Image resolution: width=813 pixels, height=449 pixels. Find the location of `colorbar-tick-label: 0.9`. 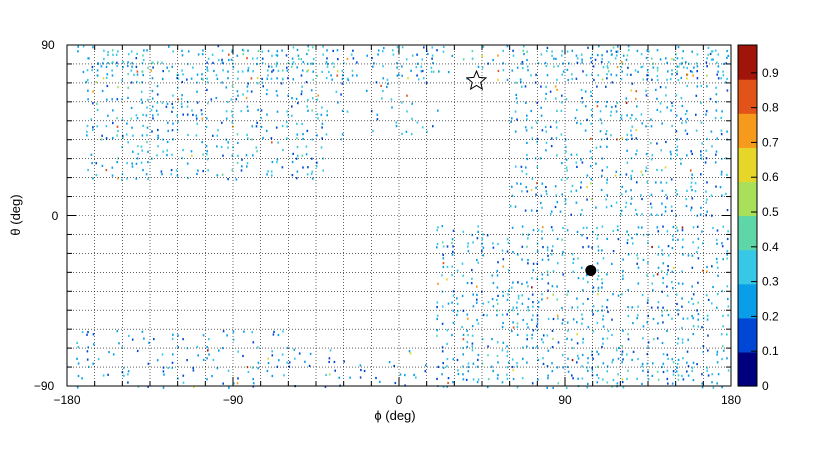

colorbar-tick-label: 0.9 is located at coordinates (770, 73).